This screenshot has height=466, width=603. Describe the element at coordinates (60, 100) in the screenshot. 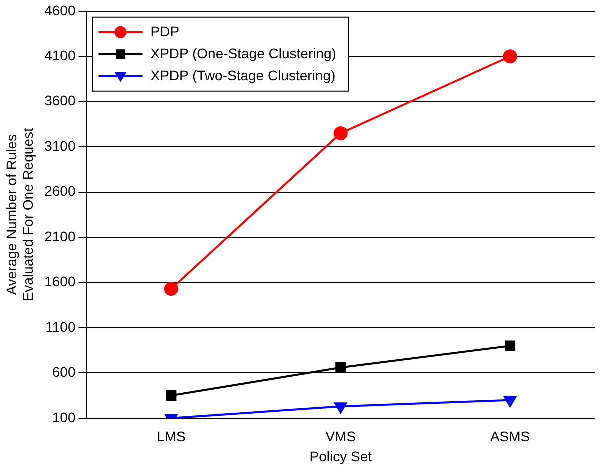

I see `y-tick-label: 3600` at that location.